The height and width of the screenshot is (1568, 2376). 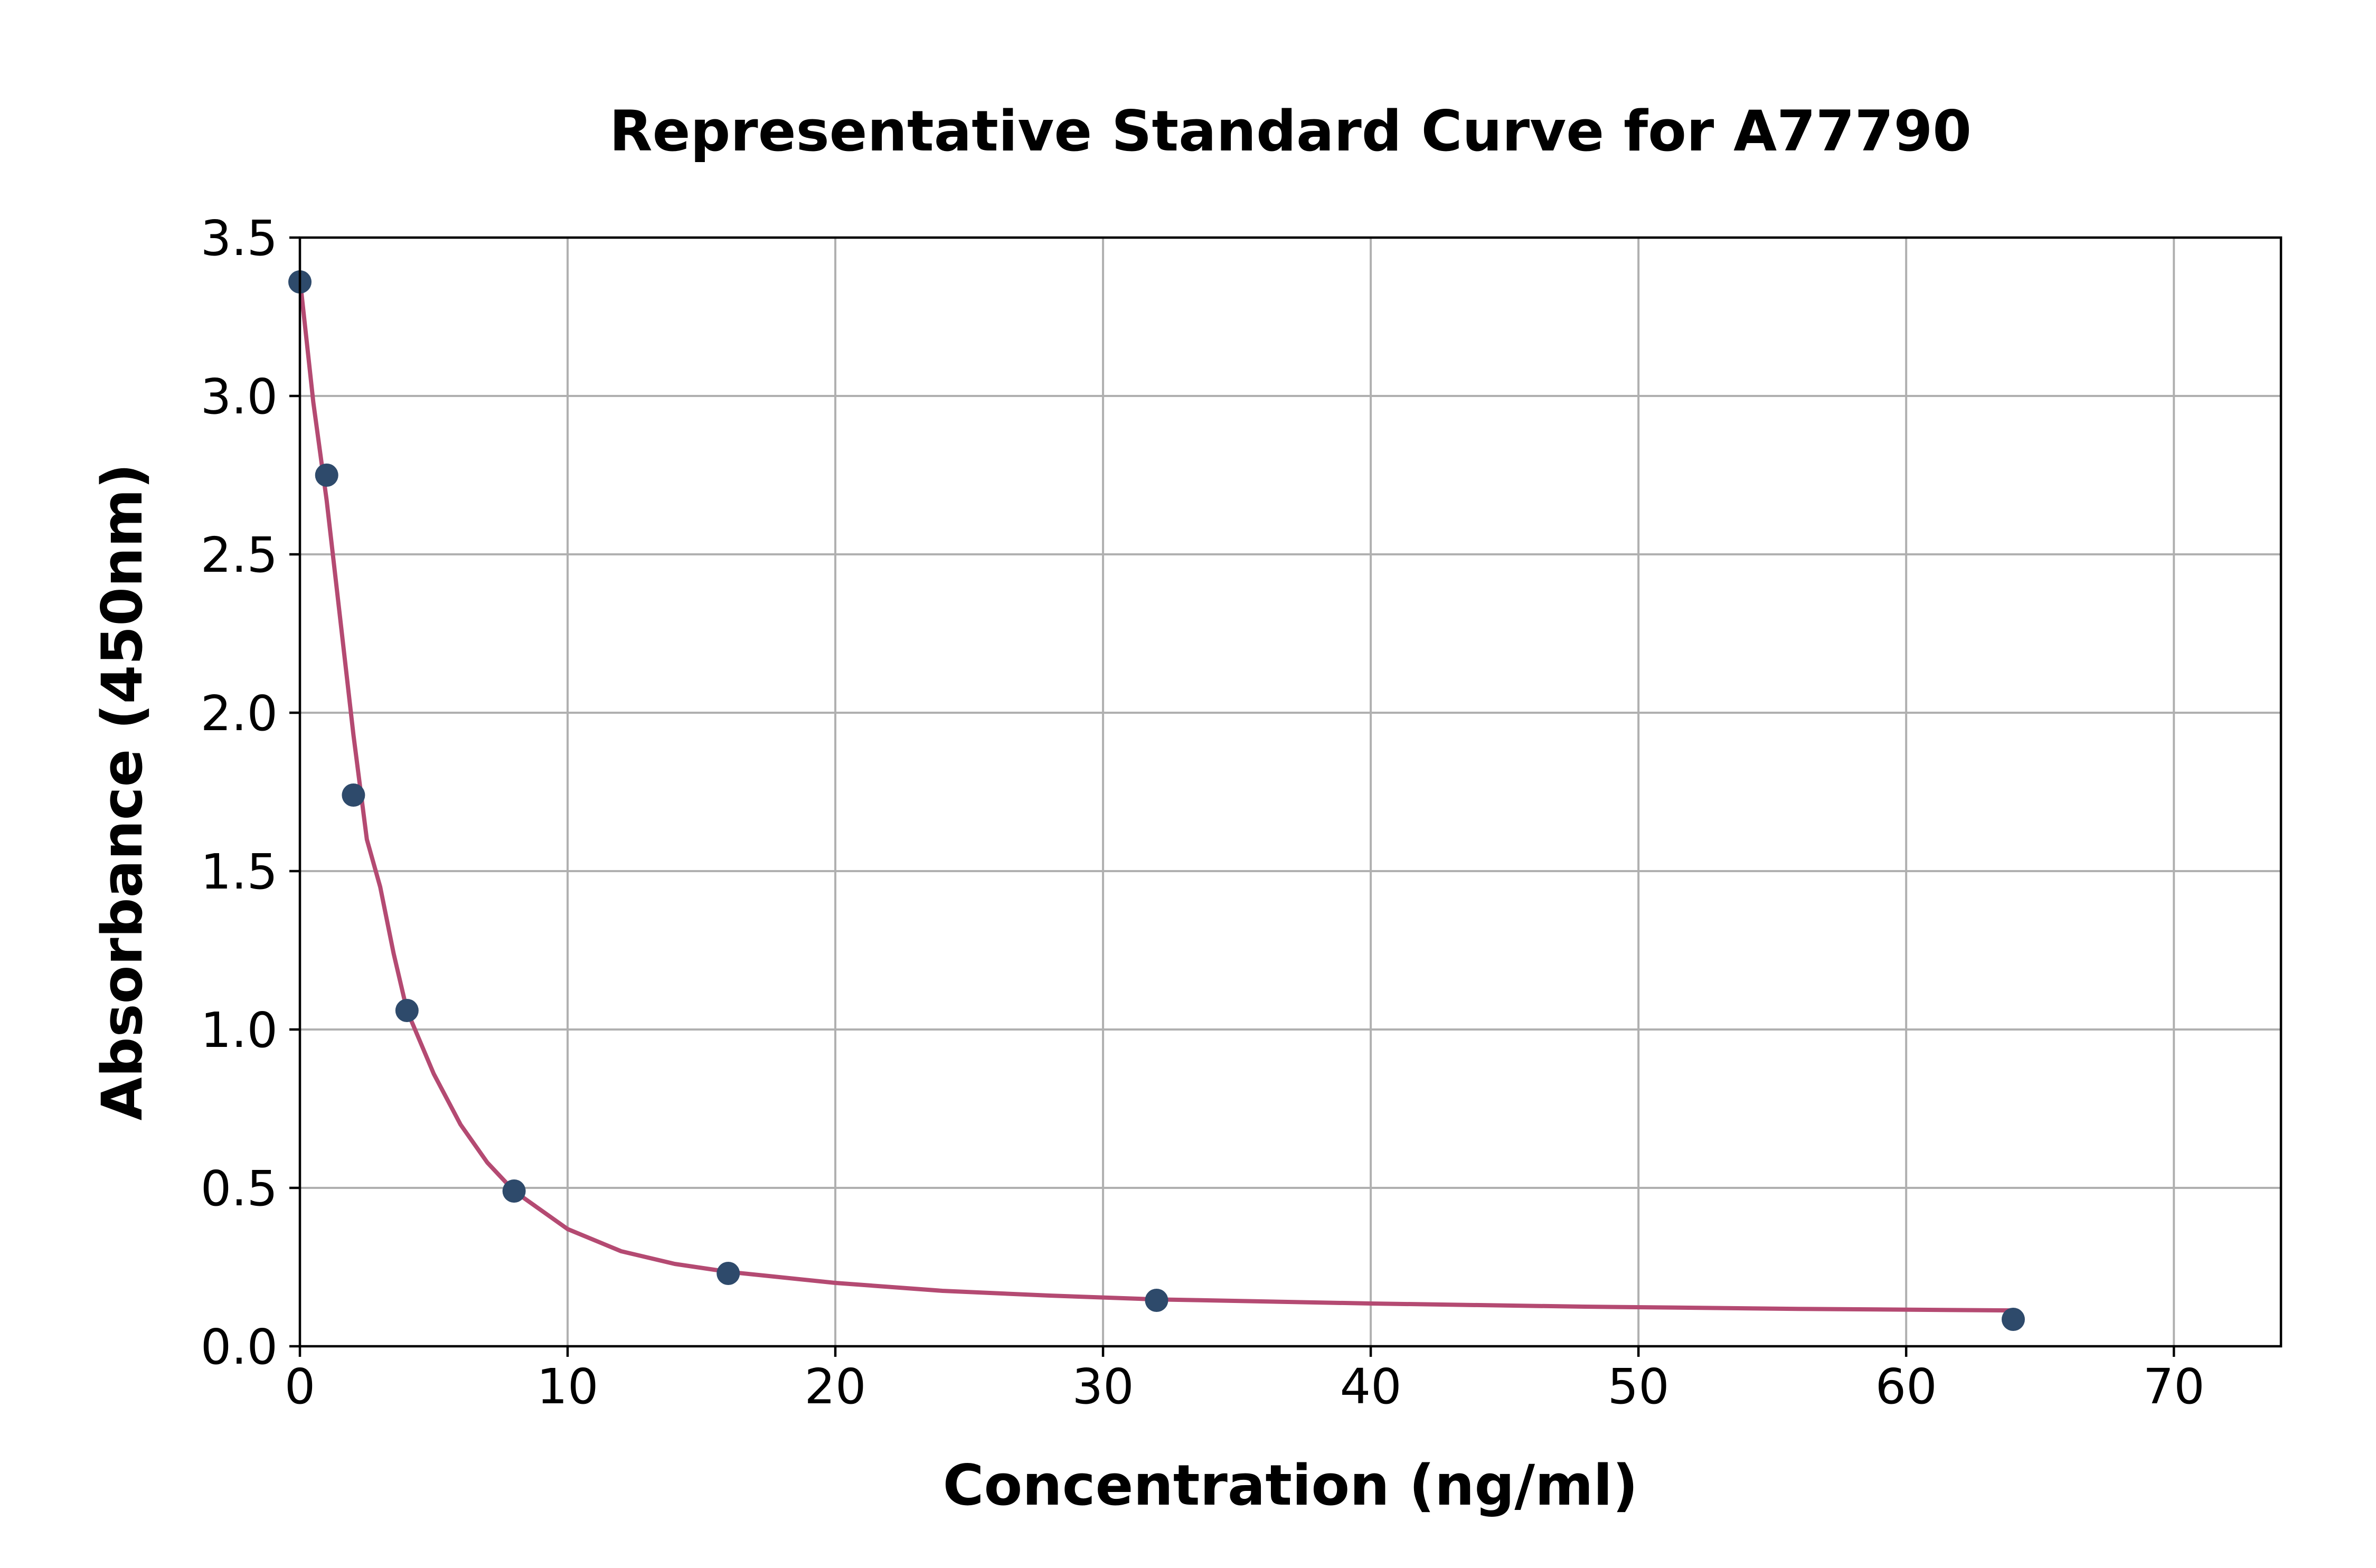 I want to click on y-axis-label: Absorbance (450nm), so click(x=123, y=792).